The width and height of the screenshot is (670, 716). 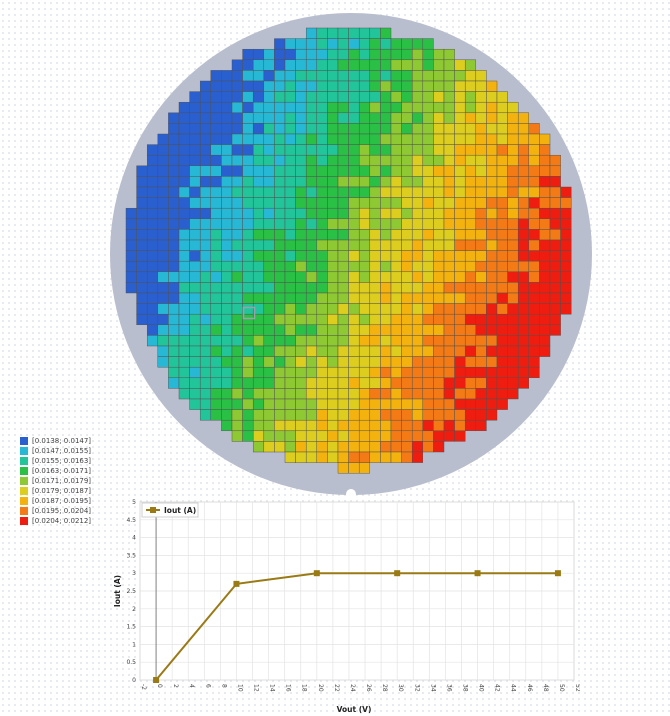 I want to click on data-point, so click(x=156, y=680).